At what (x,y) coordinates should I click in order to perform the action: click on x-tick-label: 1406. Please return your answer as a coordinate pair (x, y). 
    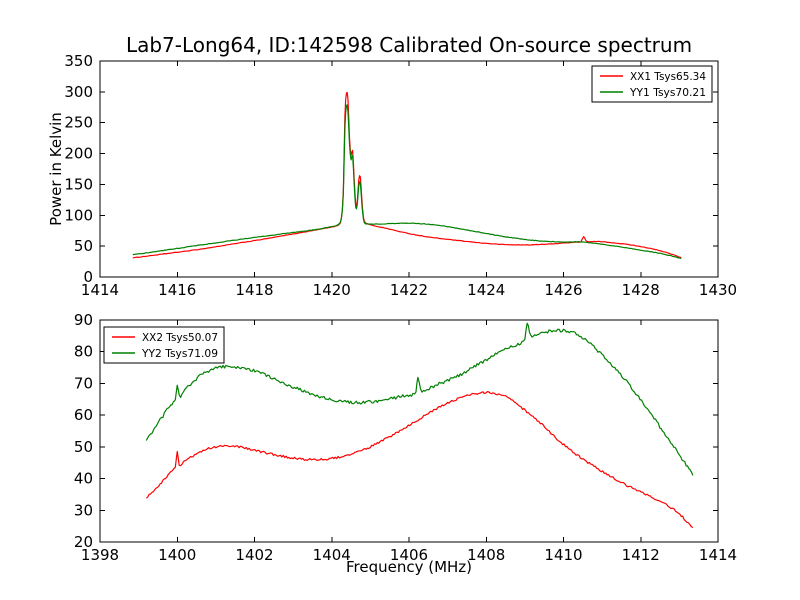
    Looking at the image, I should click on (409, 555).